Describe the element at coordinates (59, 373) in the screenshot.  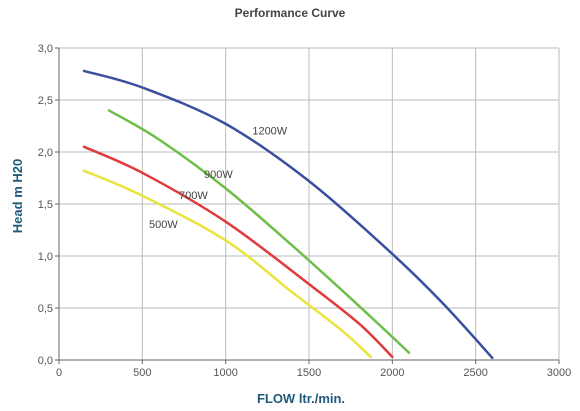
I see `x-tick-label: 0` at that location.